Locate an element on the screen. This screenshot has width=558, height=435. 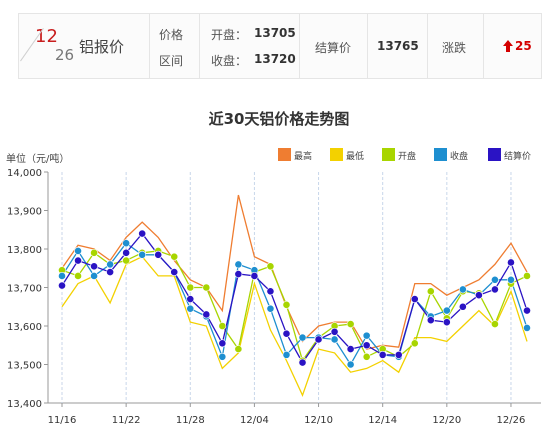
settle-value: 13765 is located at coordinates (398, 46).